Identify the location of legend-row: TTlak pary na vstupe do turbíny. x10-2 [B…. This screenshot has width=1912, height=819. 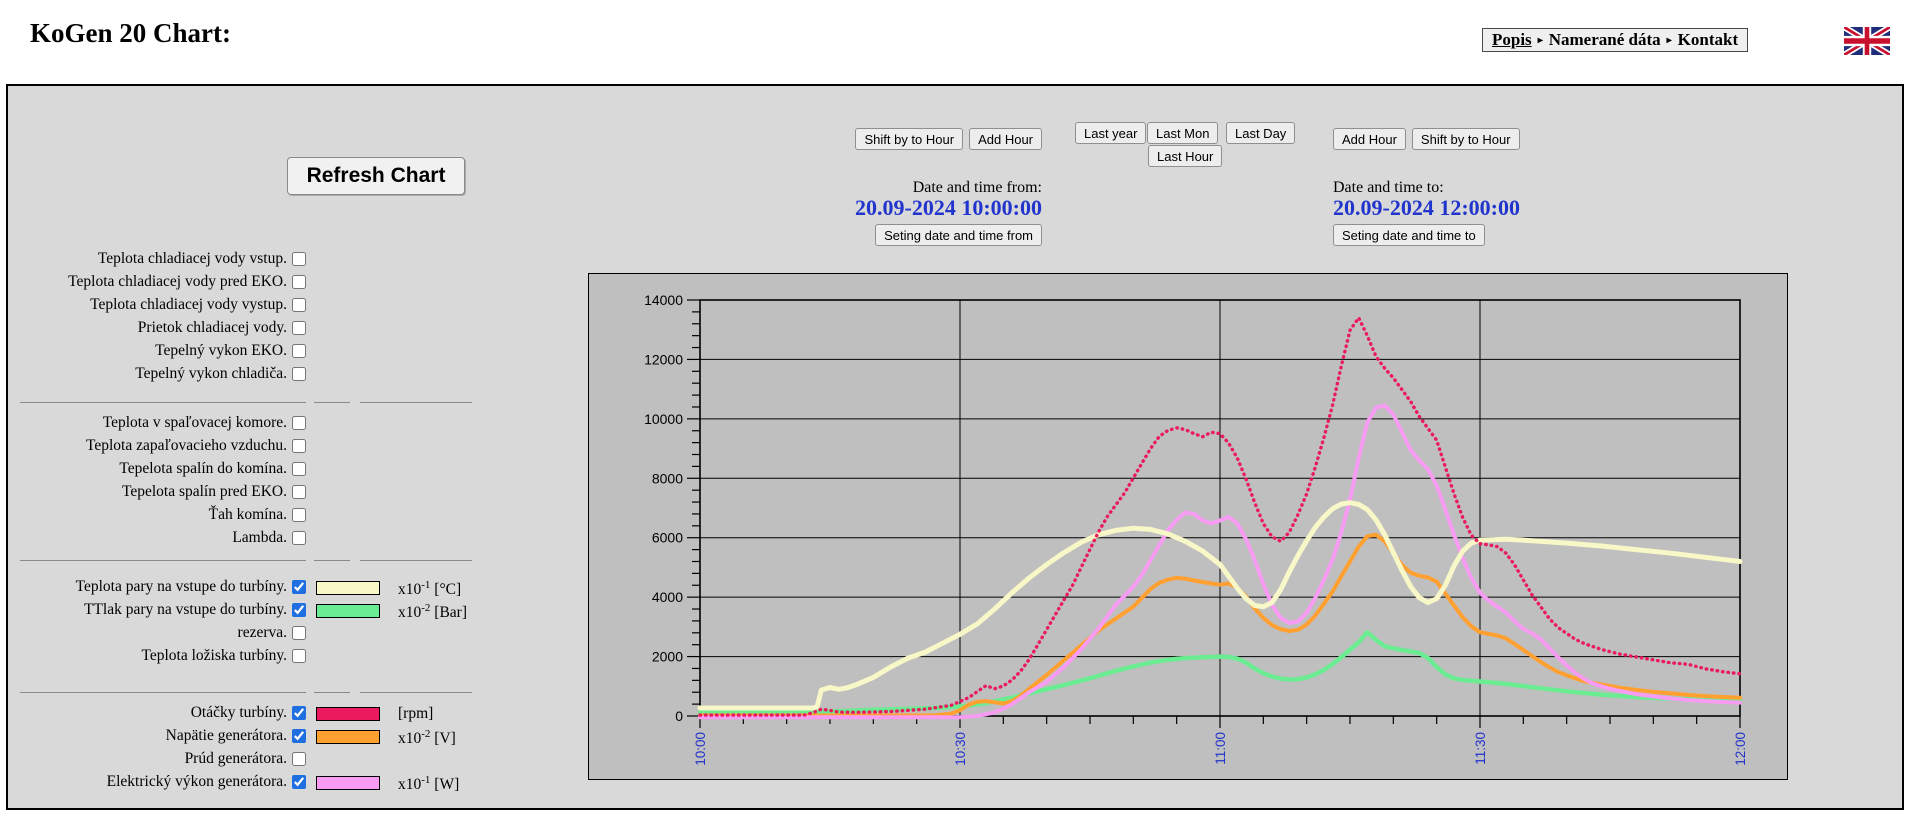
(253, 612).